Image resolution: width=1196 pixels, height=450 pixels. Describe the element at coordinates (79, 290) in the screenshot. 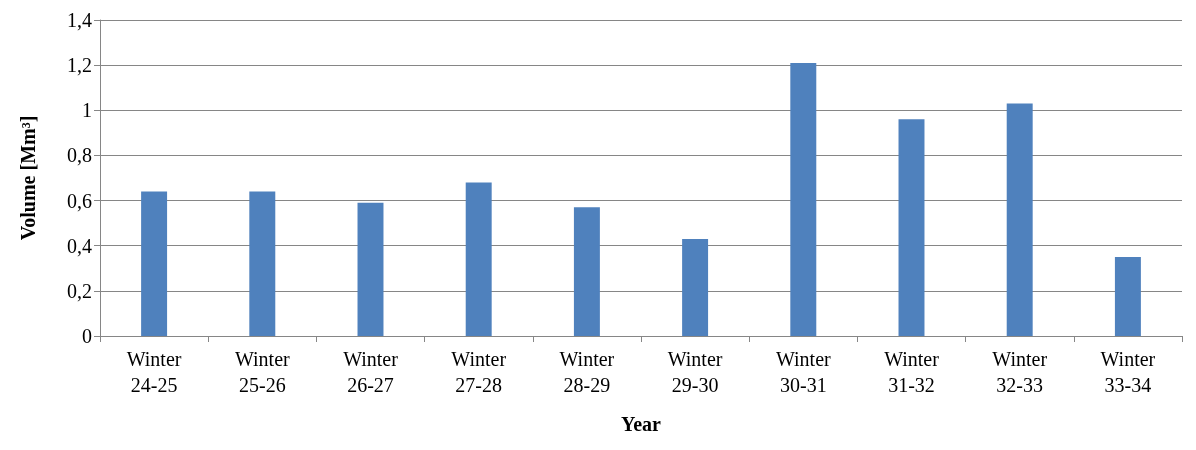

I see `y-tick-label: 0,2` at that location.